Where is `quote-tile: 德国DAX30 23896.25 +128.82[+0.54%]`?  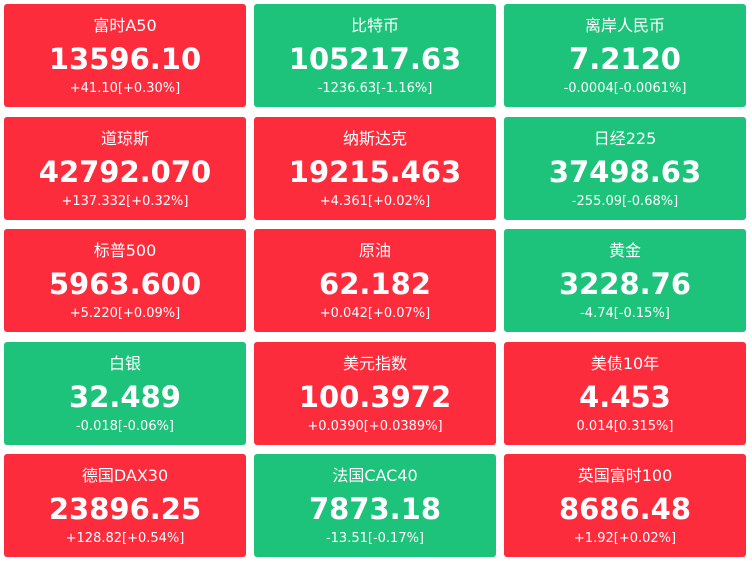 quote-tile: 德国DAX30 23896.25 +128.82[+0.54%] is located at coordinates (125, 505).